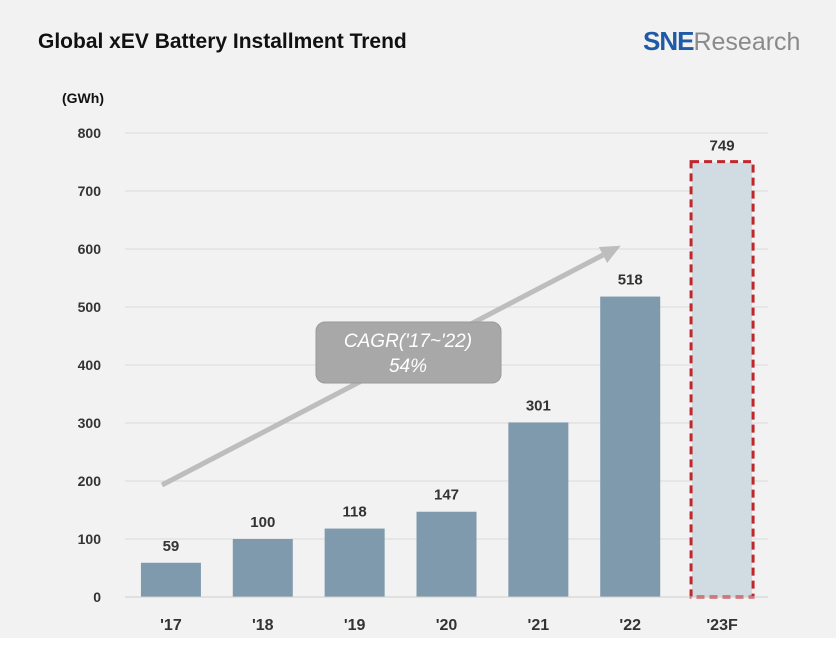 Image resolution: width=838 pixels, height=660 pixels. I want to click on y-tick-label: 0, so click(97, 597).